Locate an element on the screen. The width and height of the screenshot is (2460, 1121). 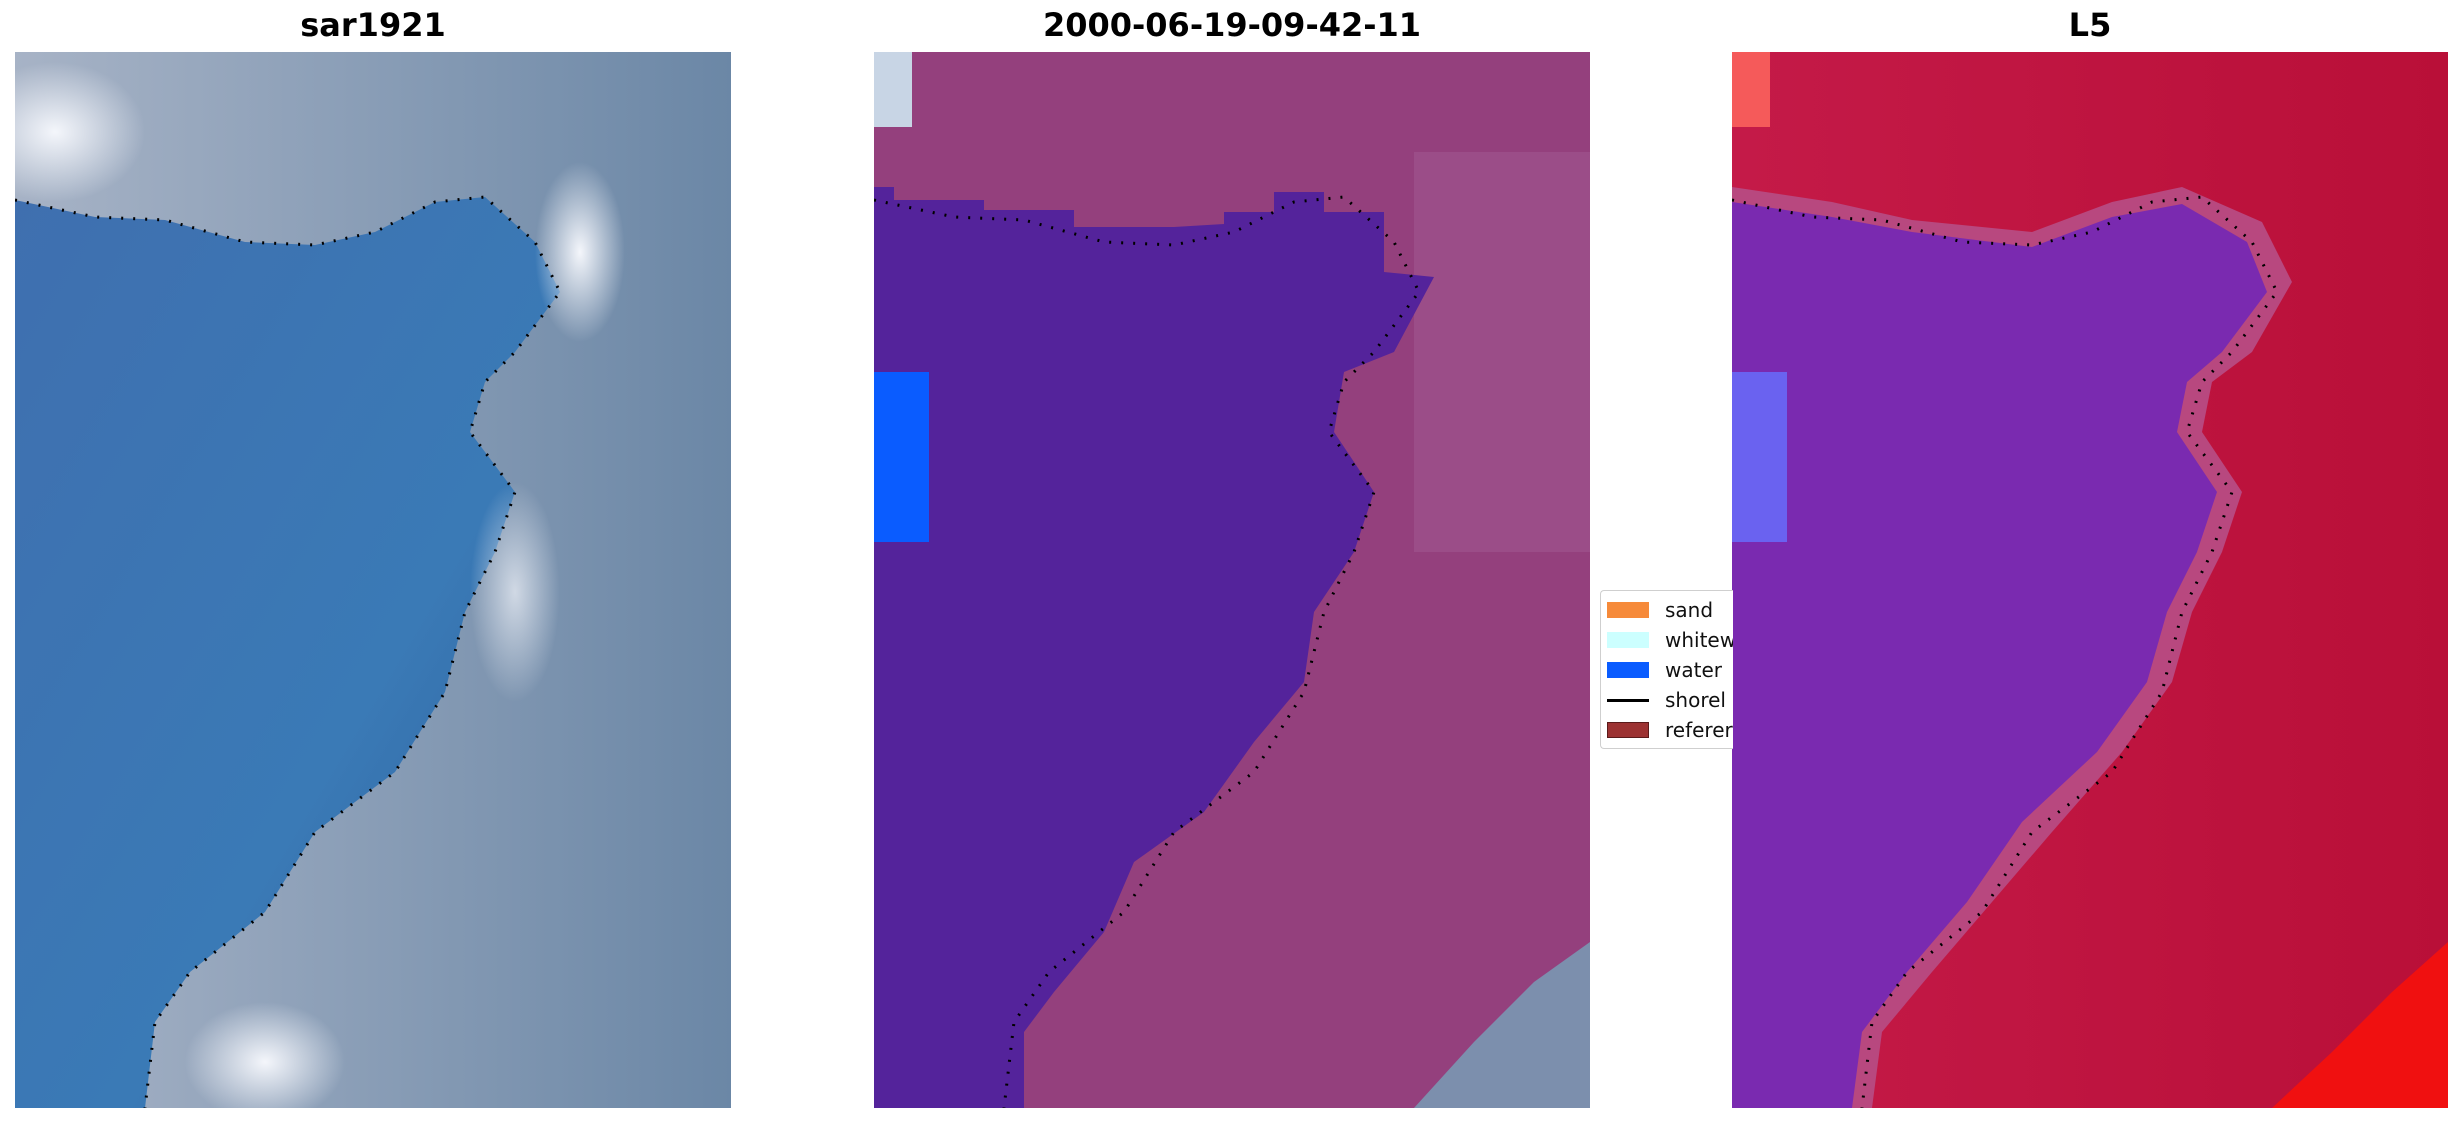
legend-item-shoreline: shorel is located at coordinates (1670, 700).